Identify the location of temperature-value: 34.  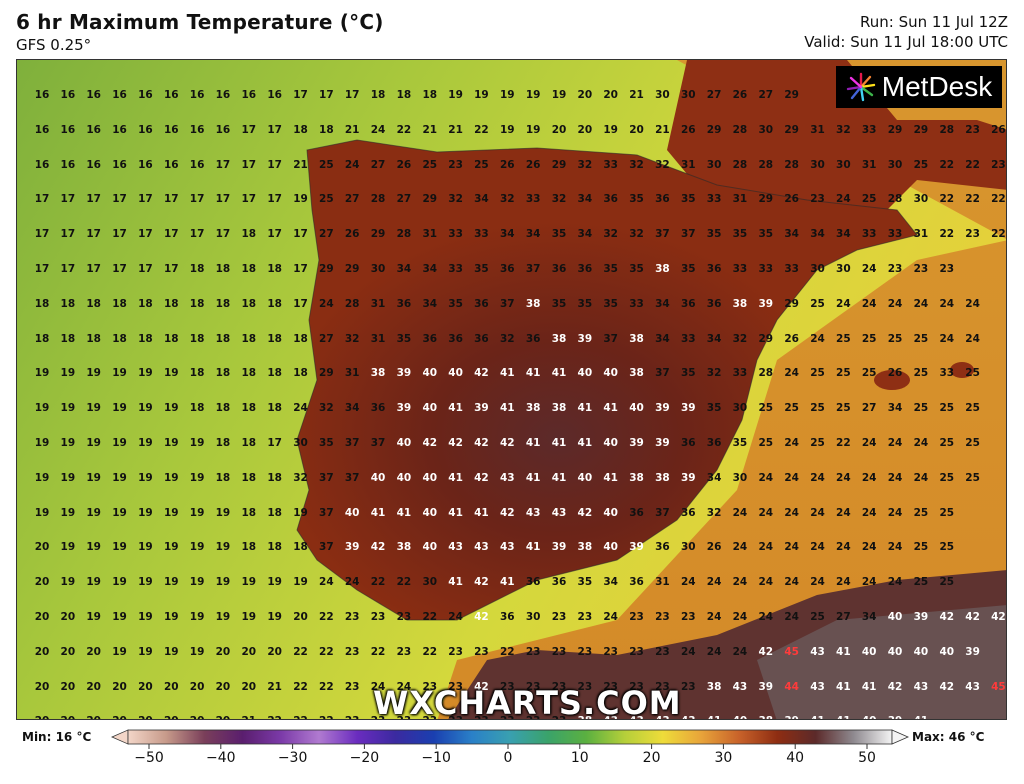
(585, 234).